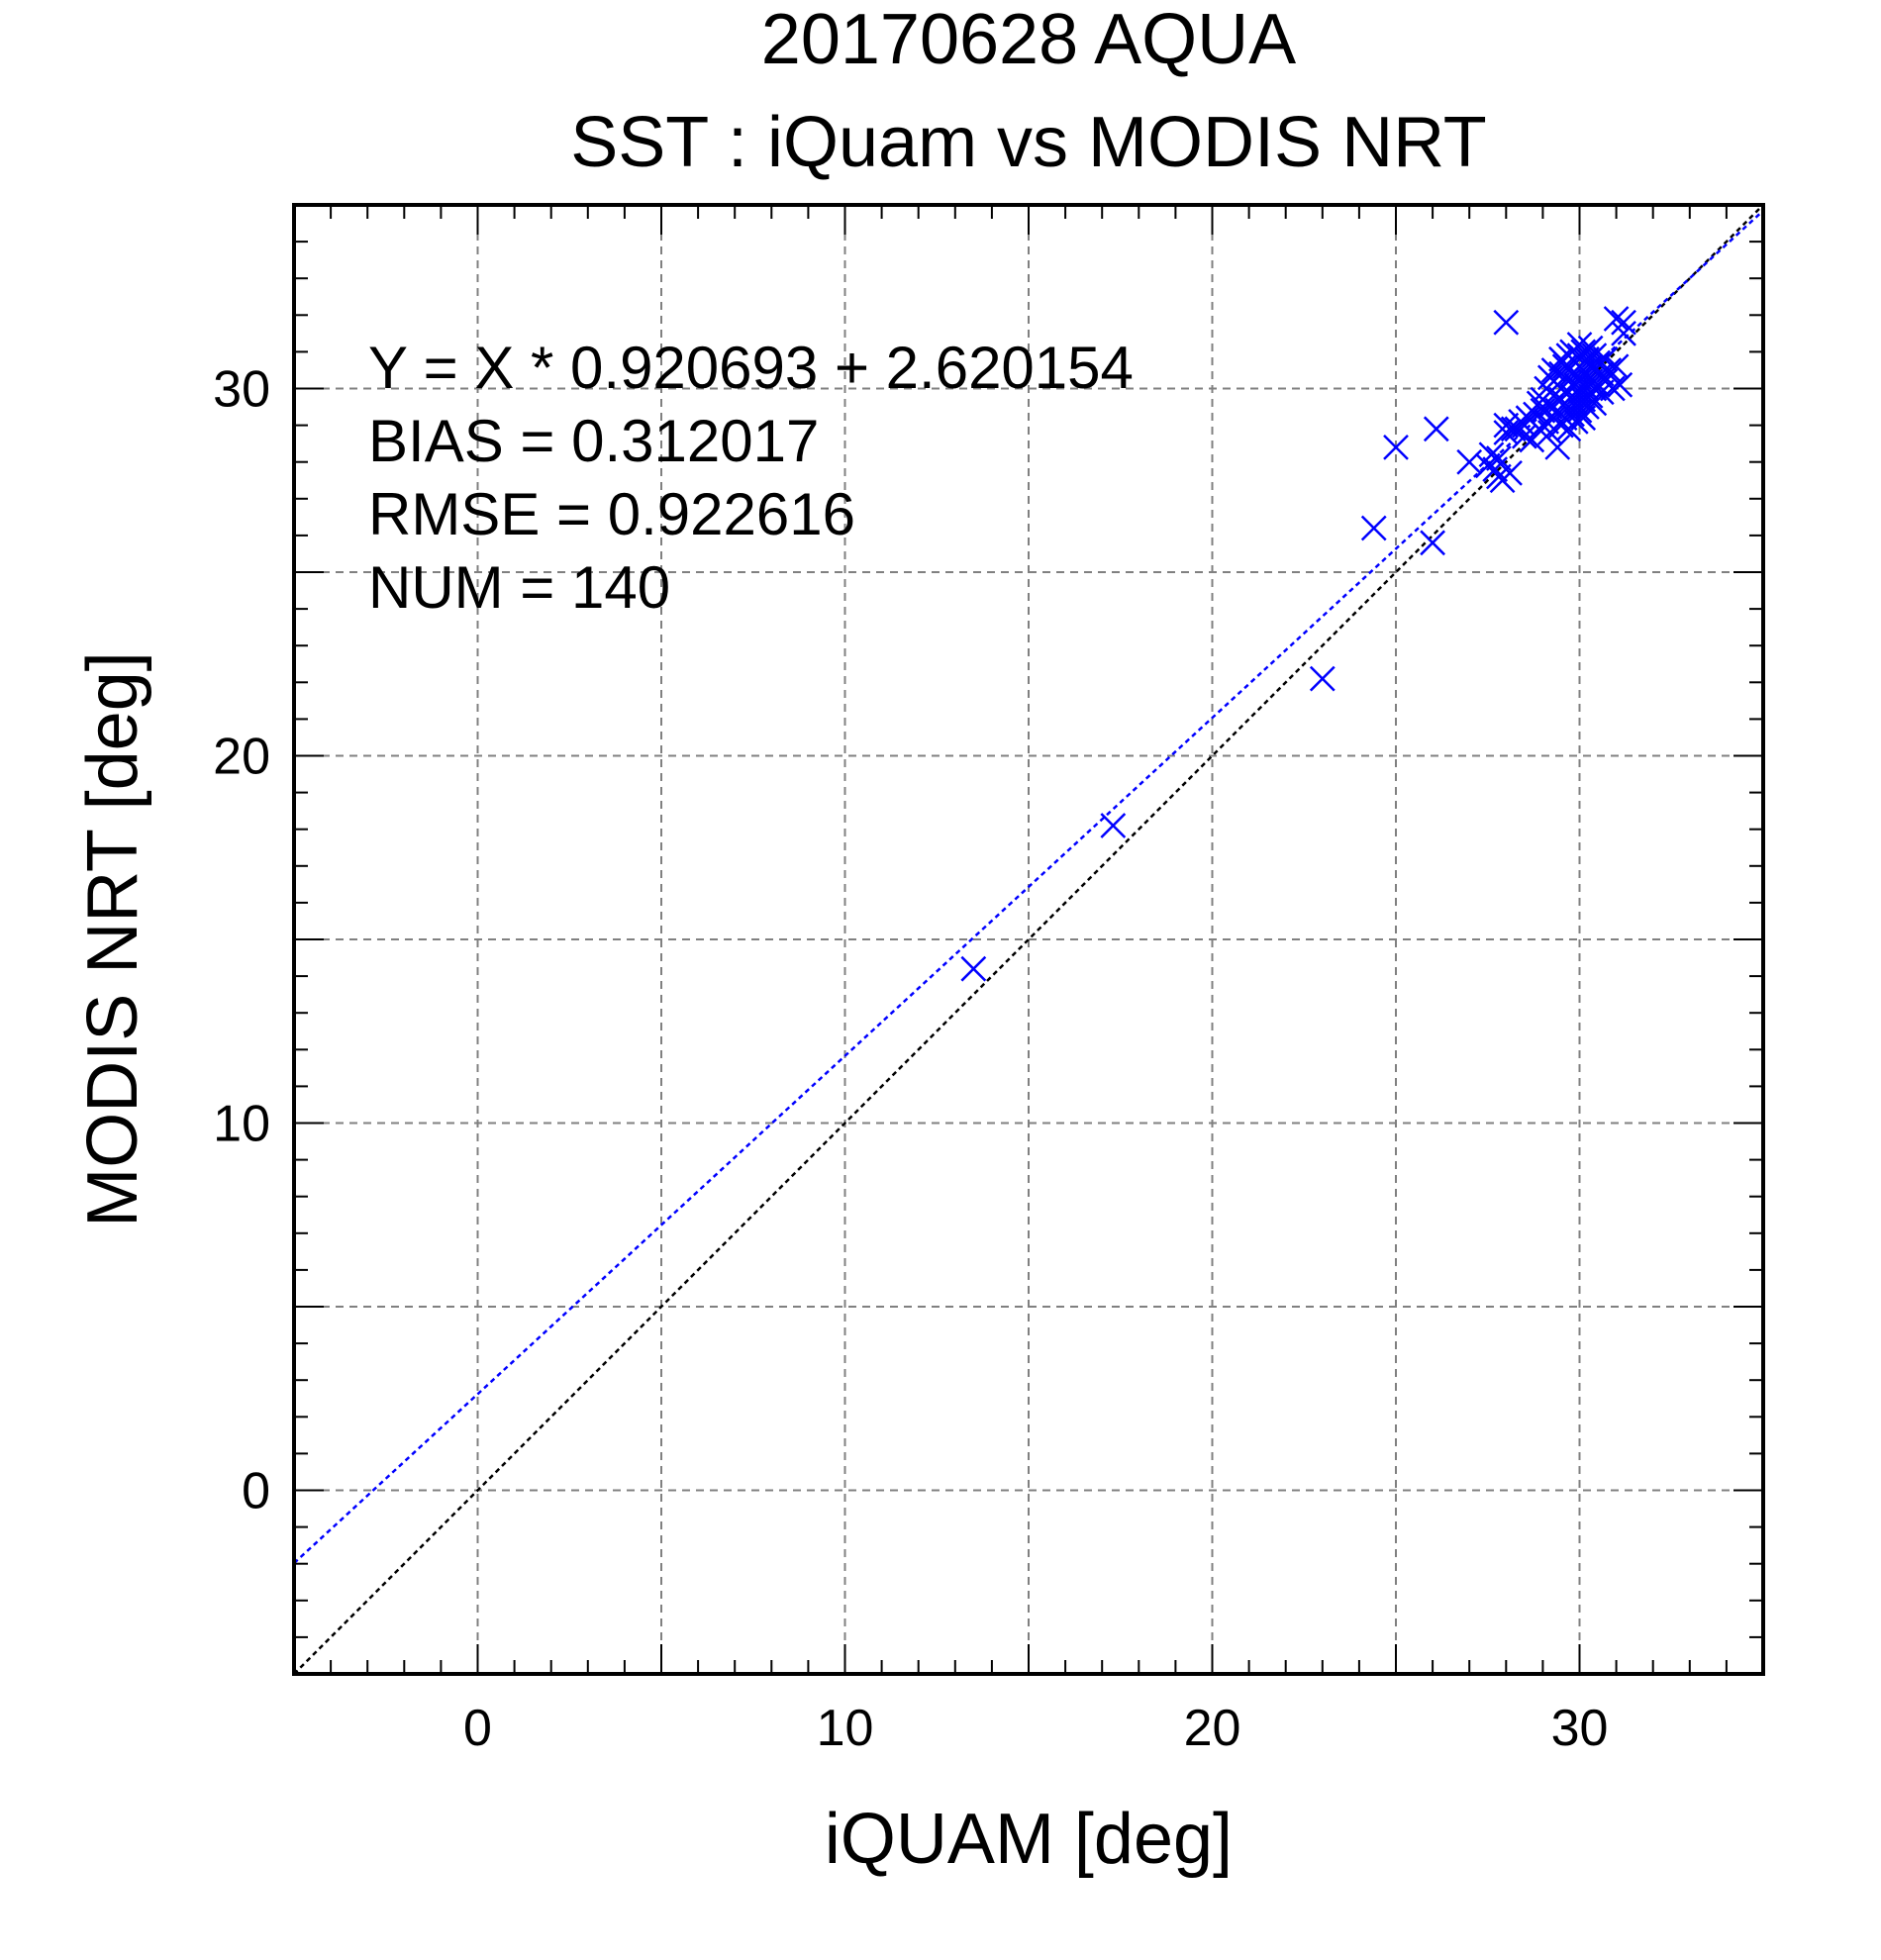 This screenshot has width=1881, height=1960. I want to click on x-tick-labels: 0 10 20 30, so click(1035, 1728).